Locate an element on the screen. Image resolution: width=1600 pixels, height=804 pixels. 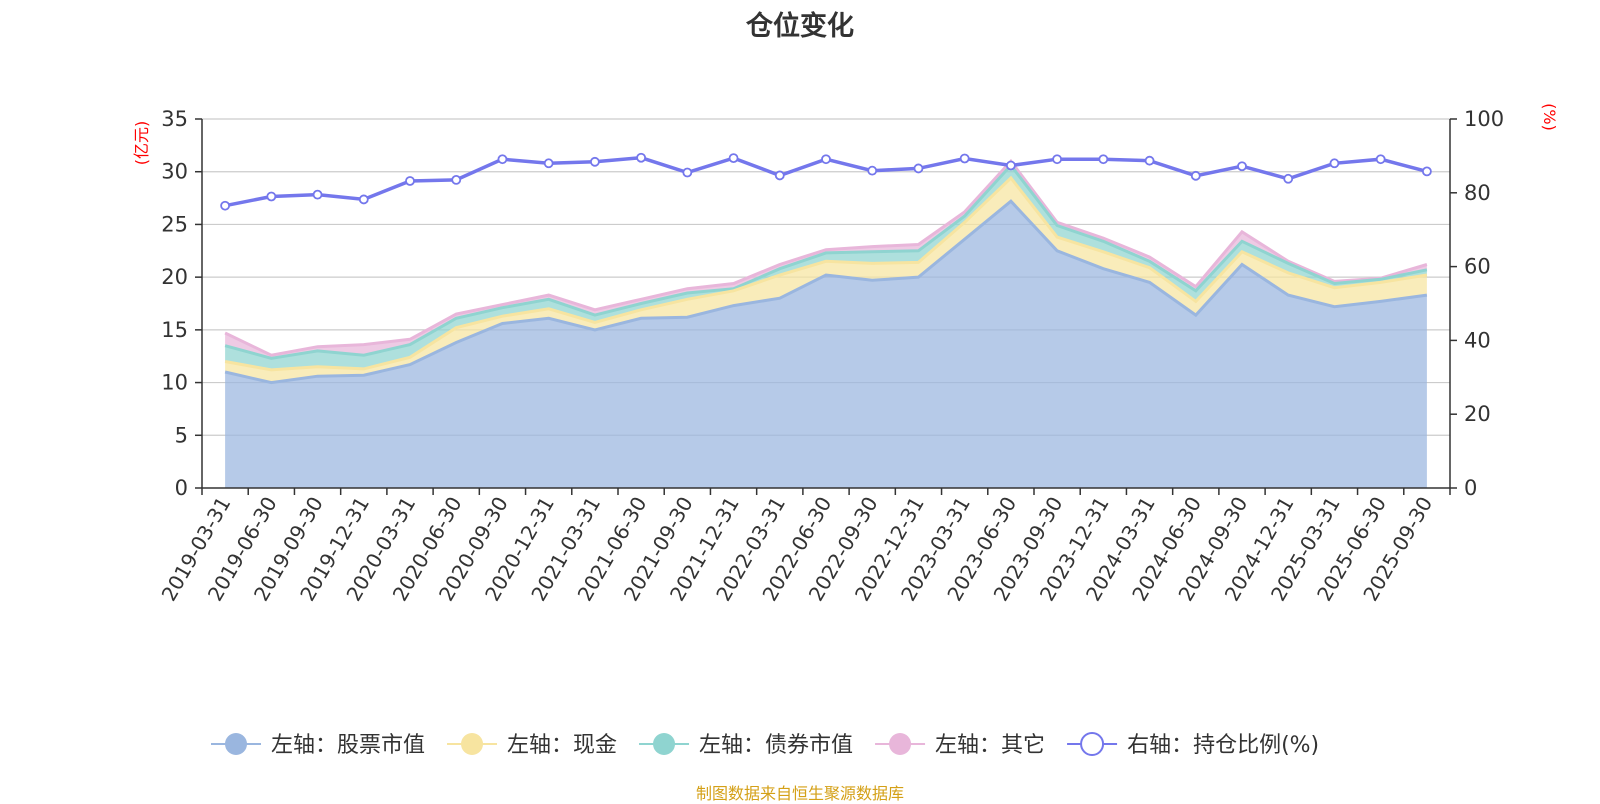
right-tick-label: 20 is located at coordinates (1477, 414).